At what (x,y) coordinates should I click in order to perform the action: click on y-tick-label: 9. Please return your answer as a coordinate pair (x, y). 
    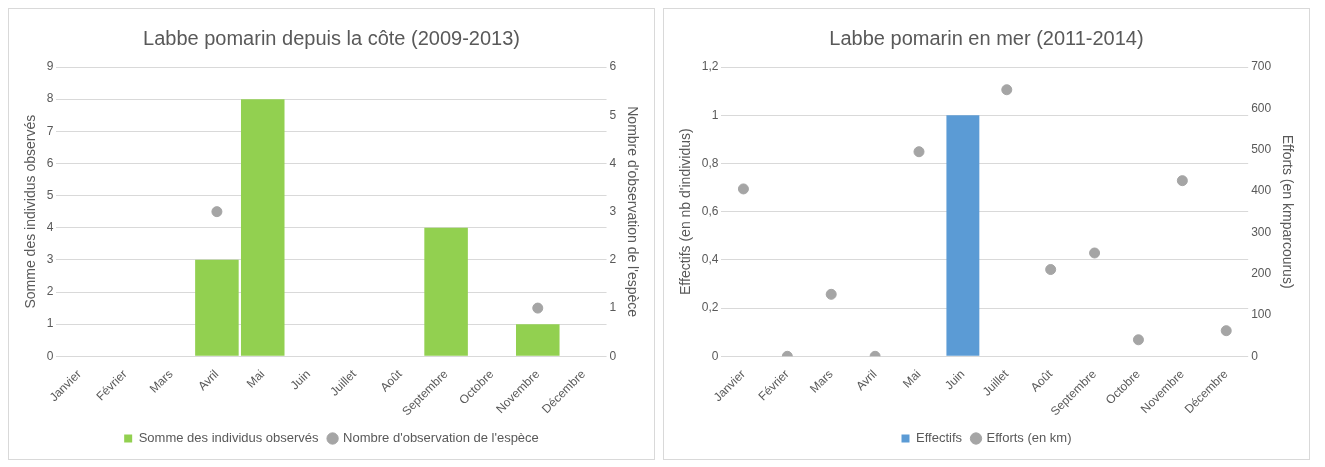
    Looking at the image, I should click on (50, 66).